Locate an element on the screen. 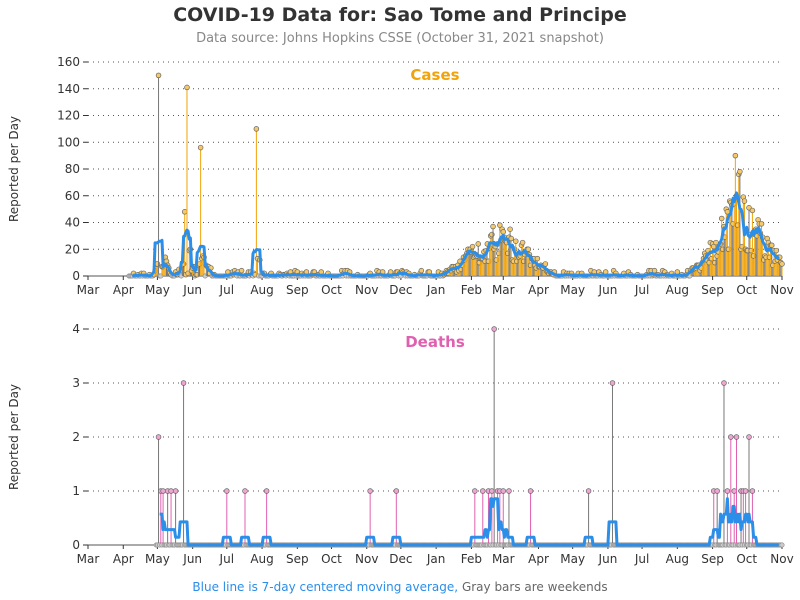 Image resolution: width=800 pixels, height=600 pixels. panel-label: Deaths is located at coordinates (435, 342).